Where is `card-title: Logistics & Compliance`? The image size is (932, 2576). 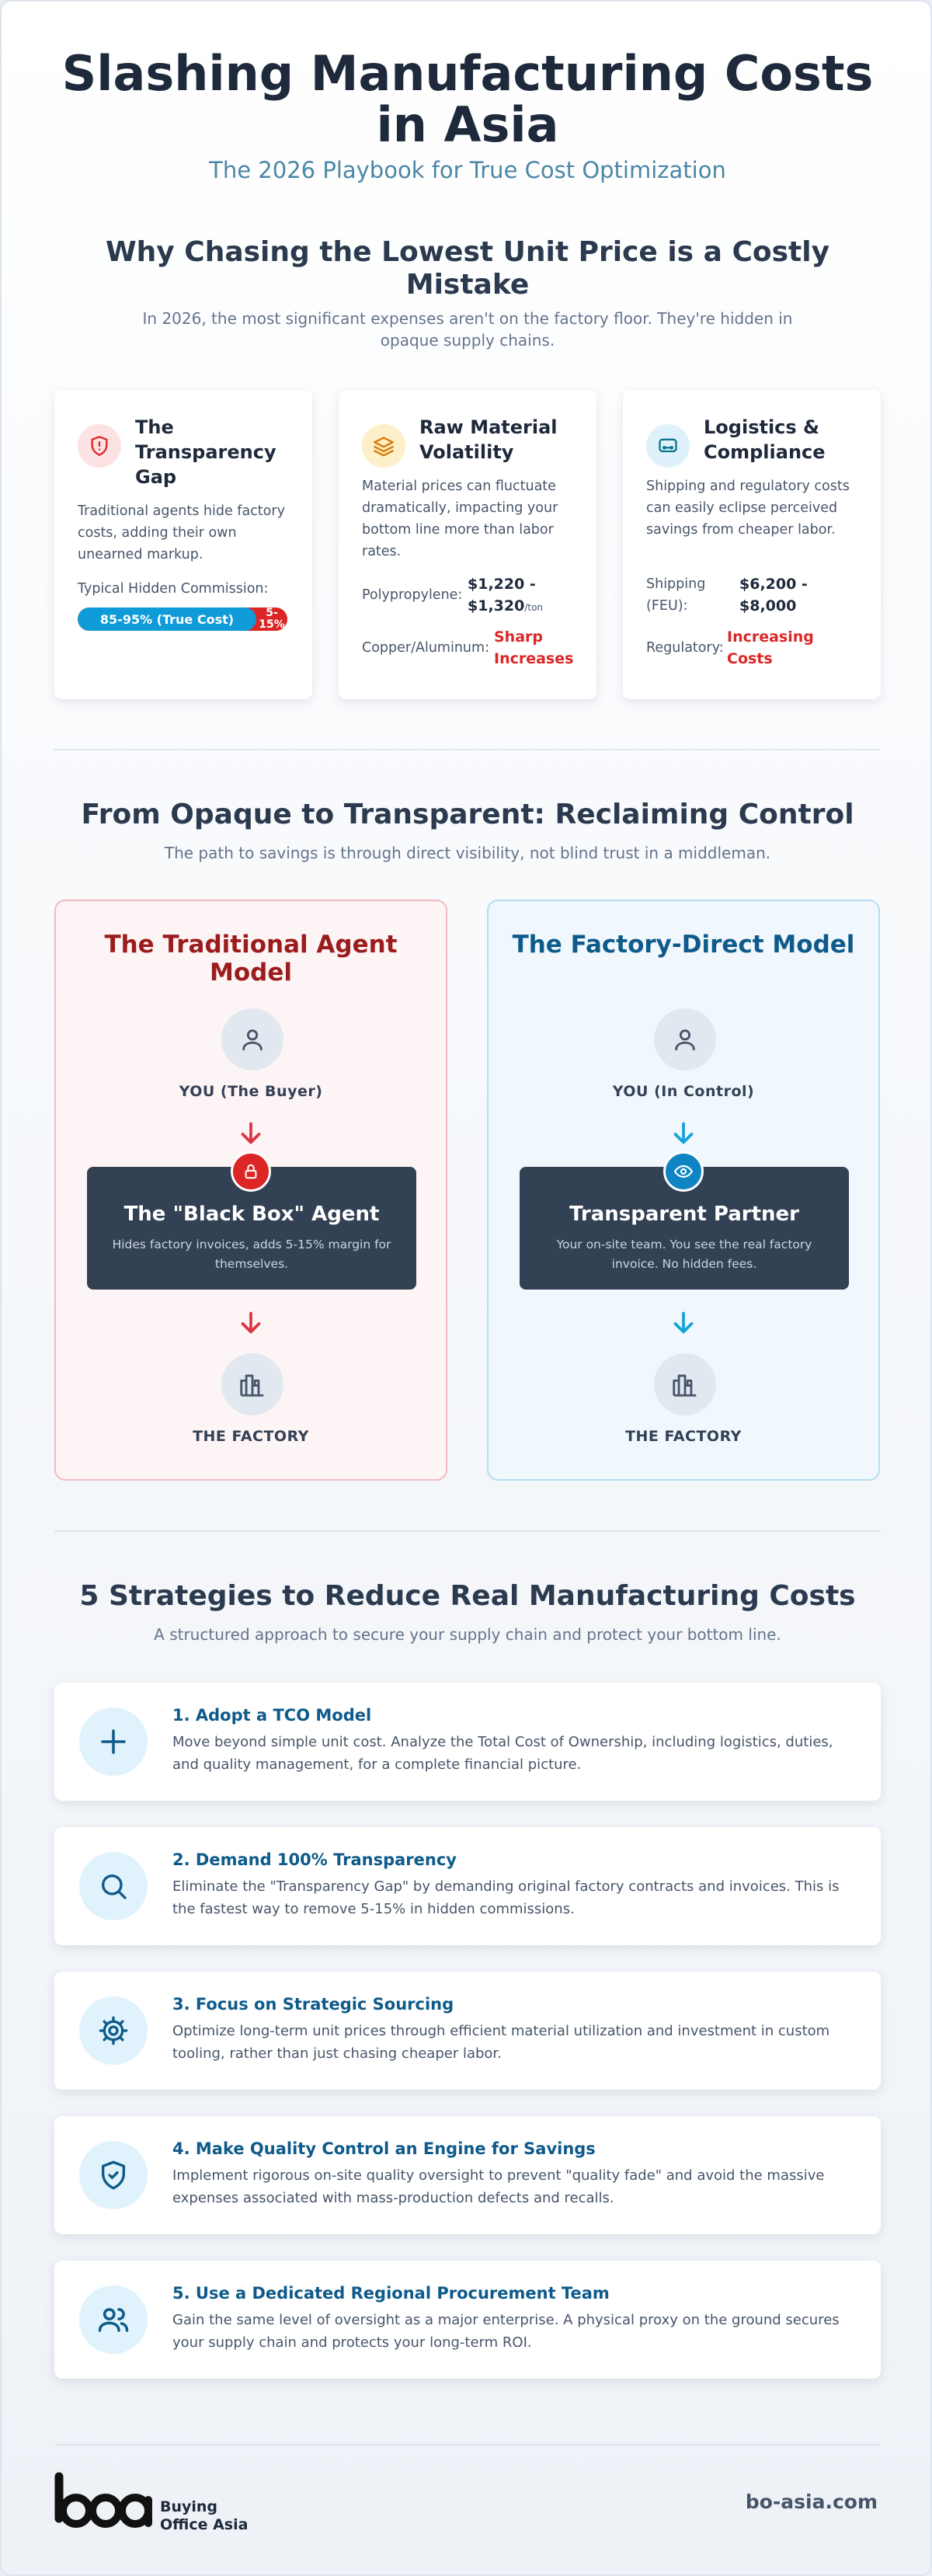 card-title: Logistics & Compliance is located at coordinates (785, 440).